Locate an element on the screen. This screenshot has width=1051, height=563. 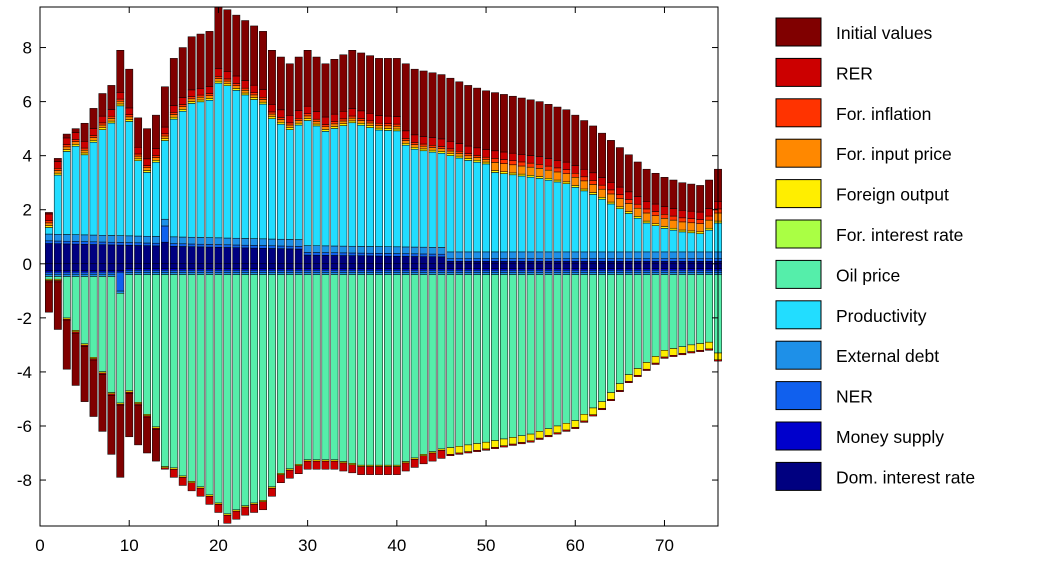
y-tick-label: 2 is located at coordinates (27, 210).